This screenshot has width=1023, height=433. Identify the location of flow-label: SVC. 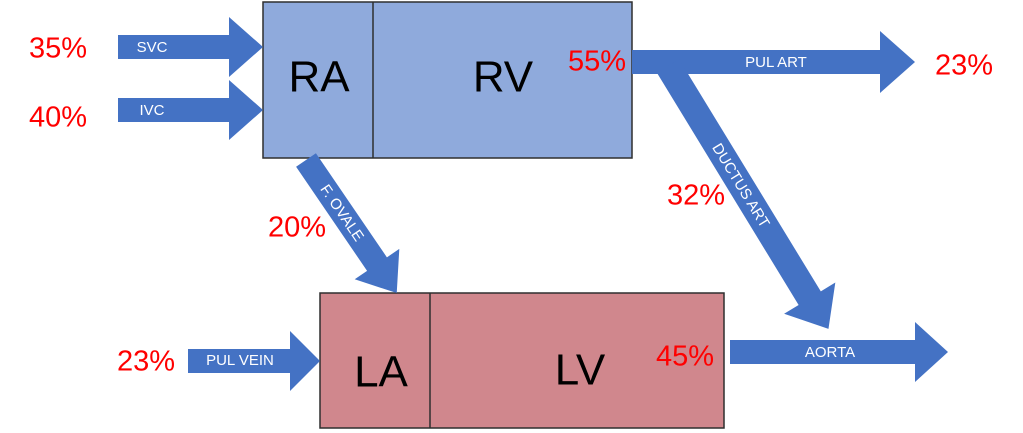
(152, 47).